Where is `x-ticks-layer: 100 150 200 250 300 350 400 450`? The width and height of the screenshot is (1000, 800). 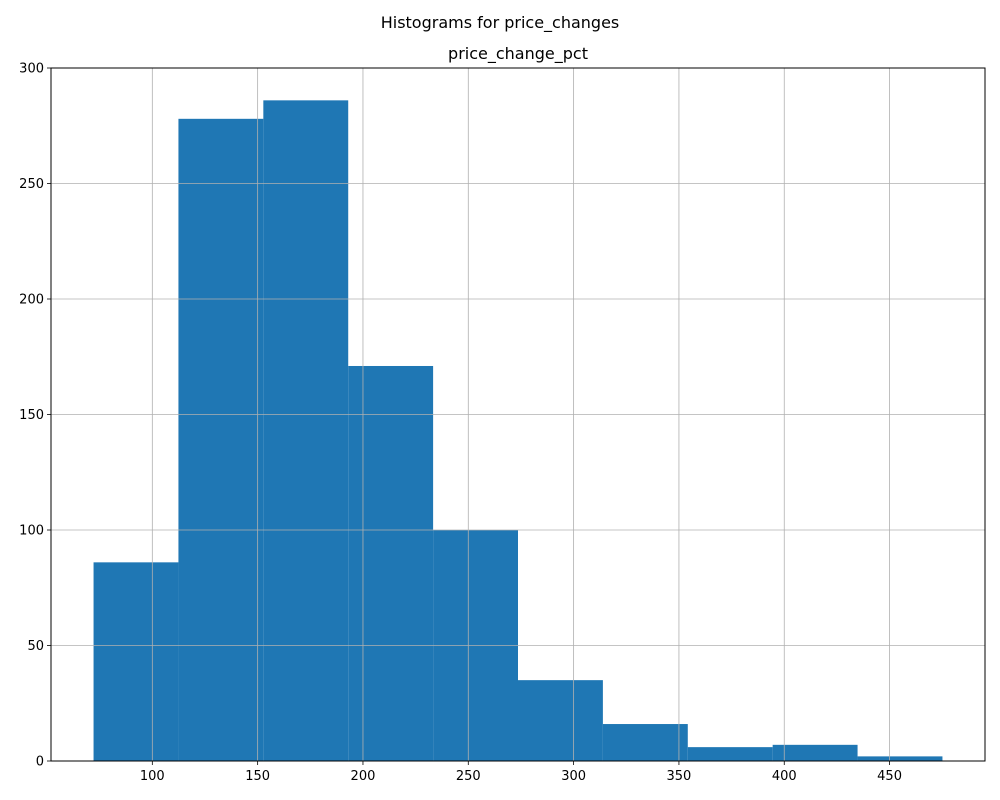
x-ticks-layer: 100 150 200 250 300 350 400 450 is located at coordinates (521, 772).